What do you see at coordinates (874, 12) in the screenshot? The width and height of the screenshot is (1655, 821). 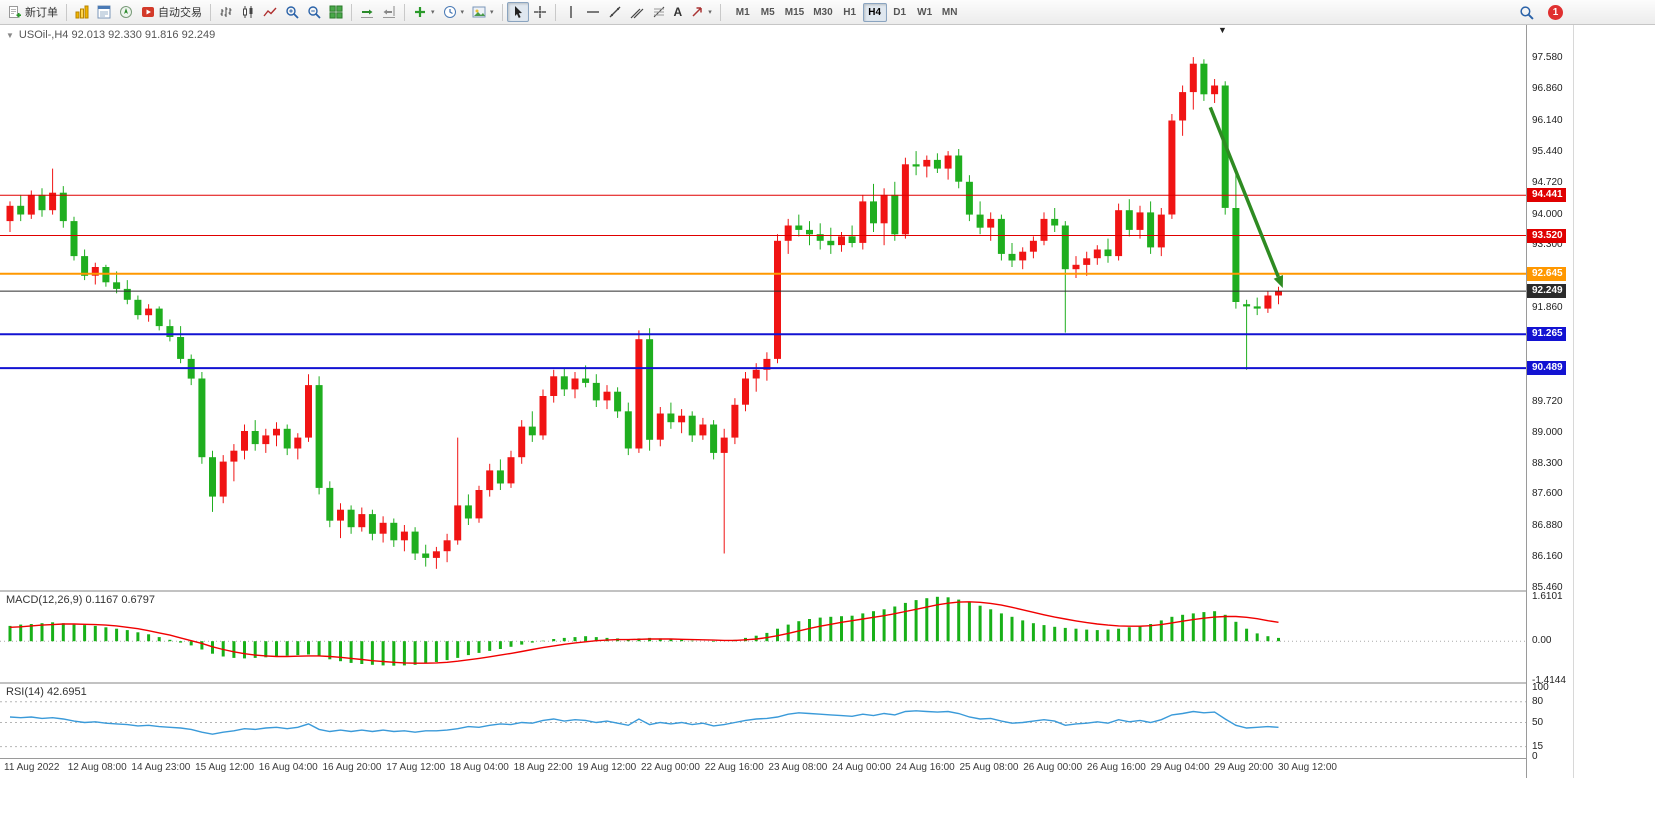 I see `timeframe-h4: H4` at bounding box center [874, 12].